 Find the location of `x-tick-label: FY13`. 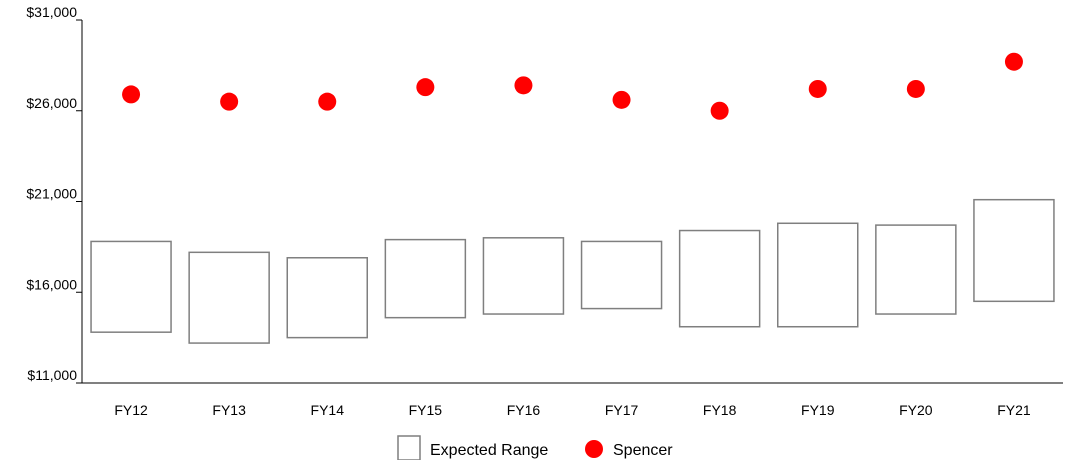

x-tick-label: FY13 is located at coordinates (229, 410).